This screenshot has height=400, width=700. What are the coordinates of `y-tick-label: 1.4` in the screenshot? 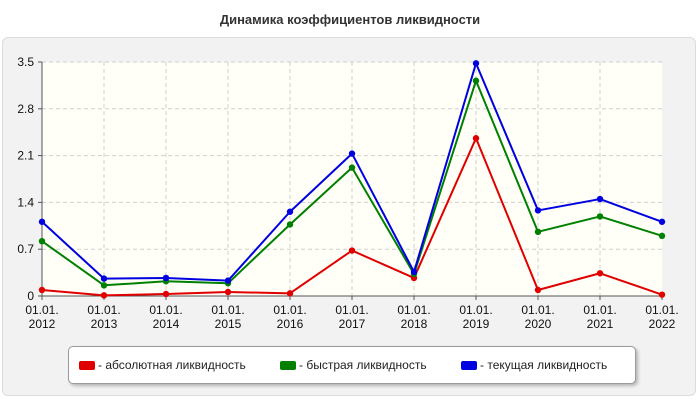 It's located at (25, 202).